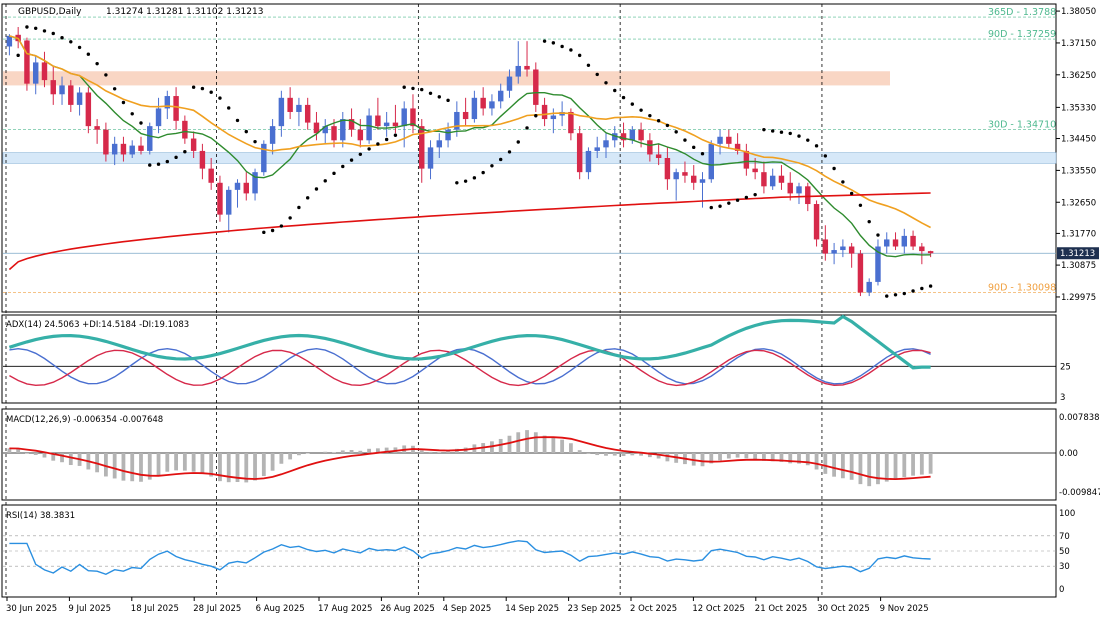 The height and width of the screenshot is (619, 1100). Describe the element at coordinates (529, 117) in the screenshot. I see `support-resistance-zones` at that location.